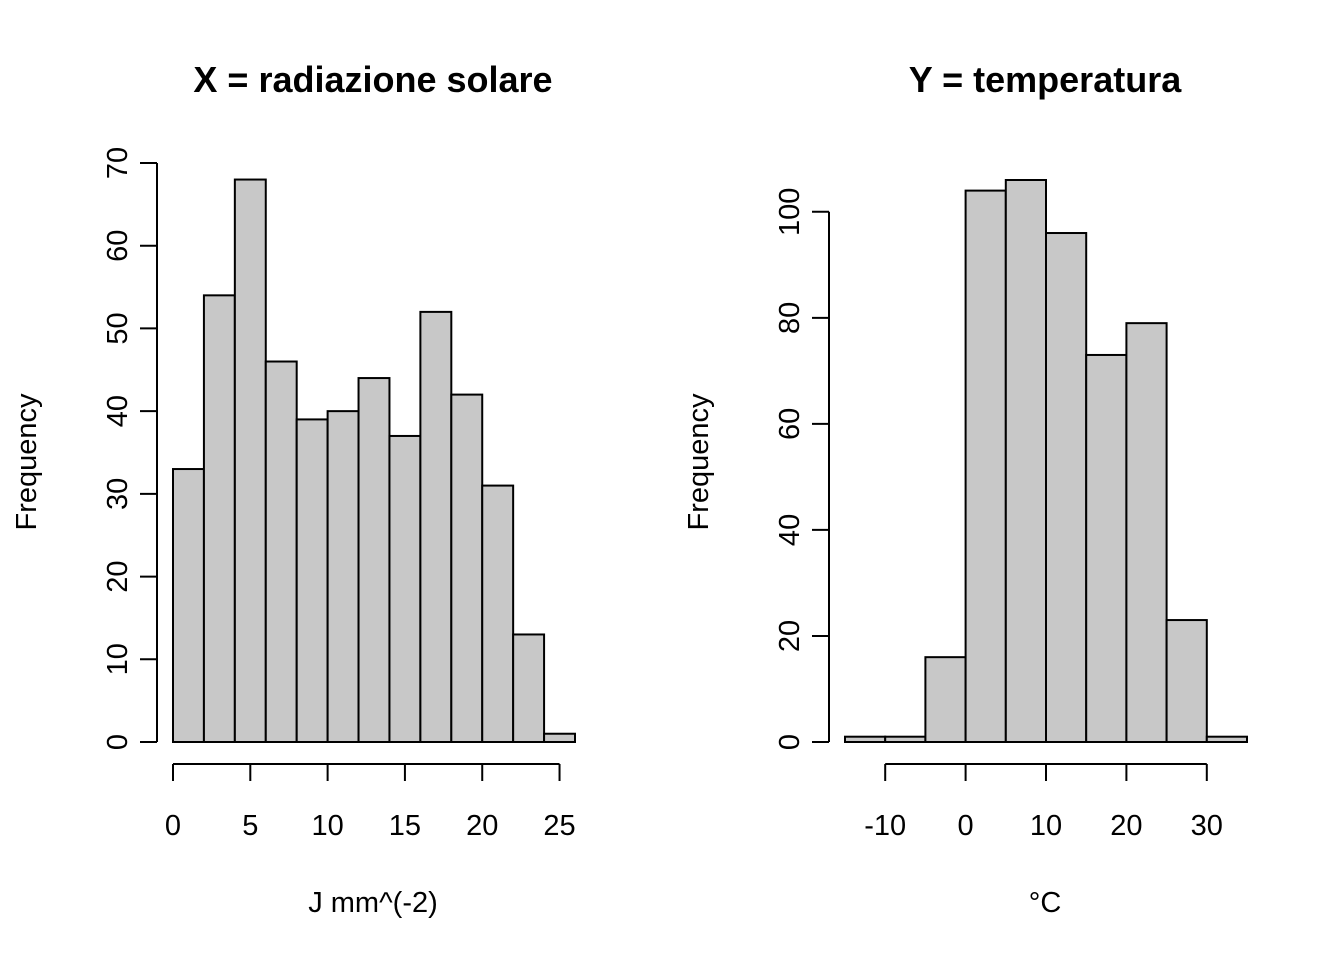 The height and width of the screenshot is (960, 1344). Describe the element at coordinates (802, 469) in the screenshot. I see `y-axis: 0 20 40 60 80 100` at that location.